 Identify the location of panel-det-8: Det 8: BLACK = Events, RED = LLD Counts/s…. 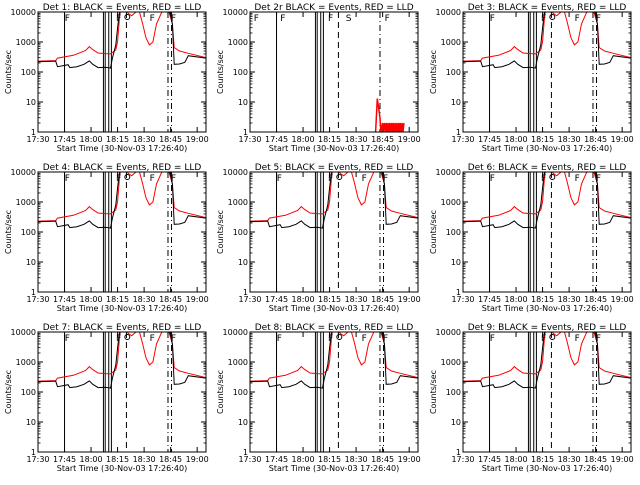
(318, 398).